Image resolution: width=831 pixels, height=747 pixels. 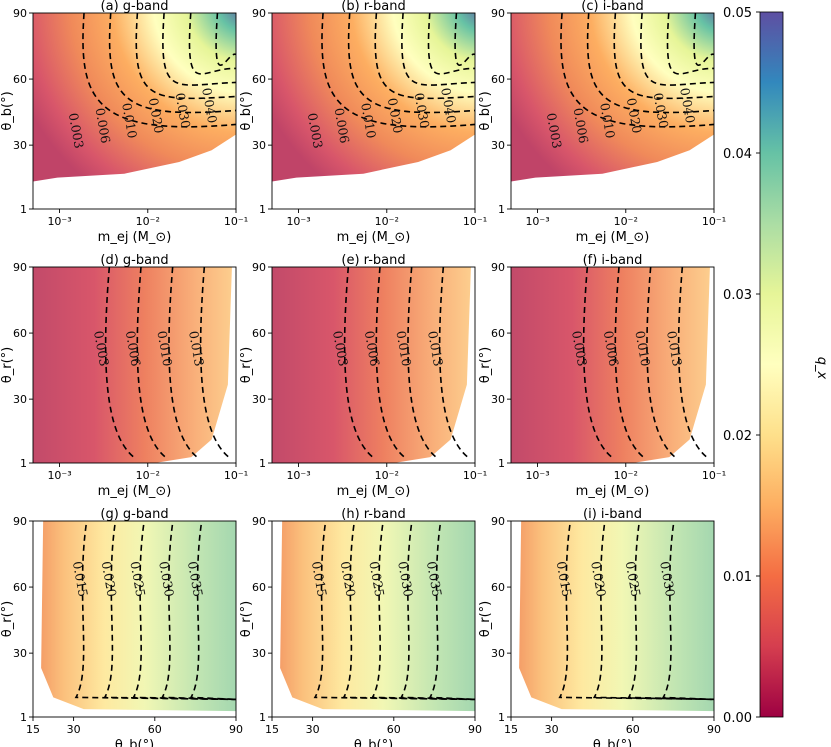 What do you see at coordinates (373, 260) in the screenshot?
I see `panel-title: (e) r-band` at bounding box center [373, 260].